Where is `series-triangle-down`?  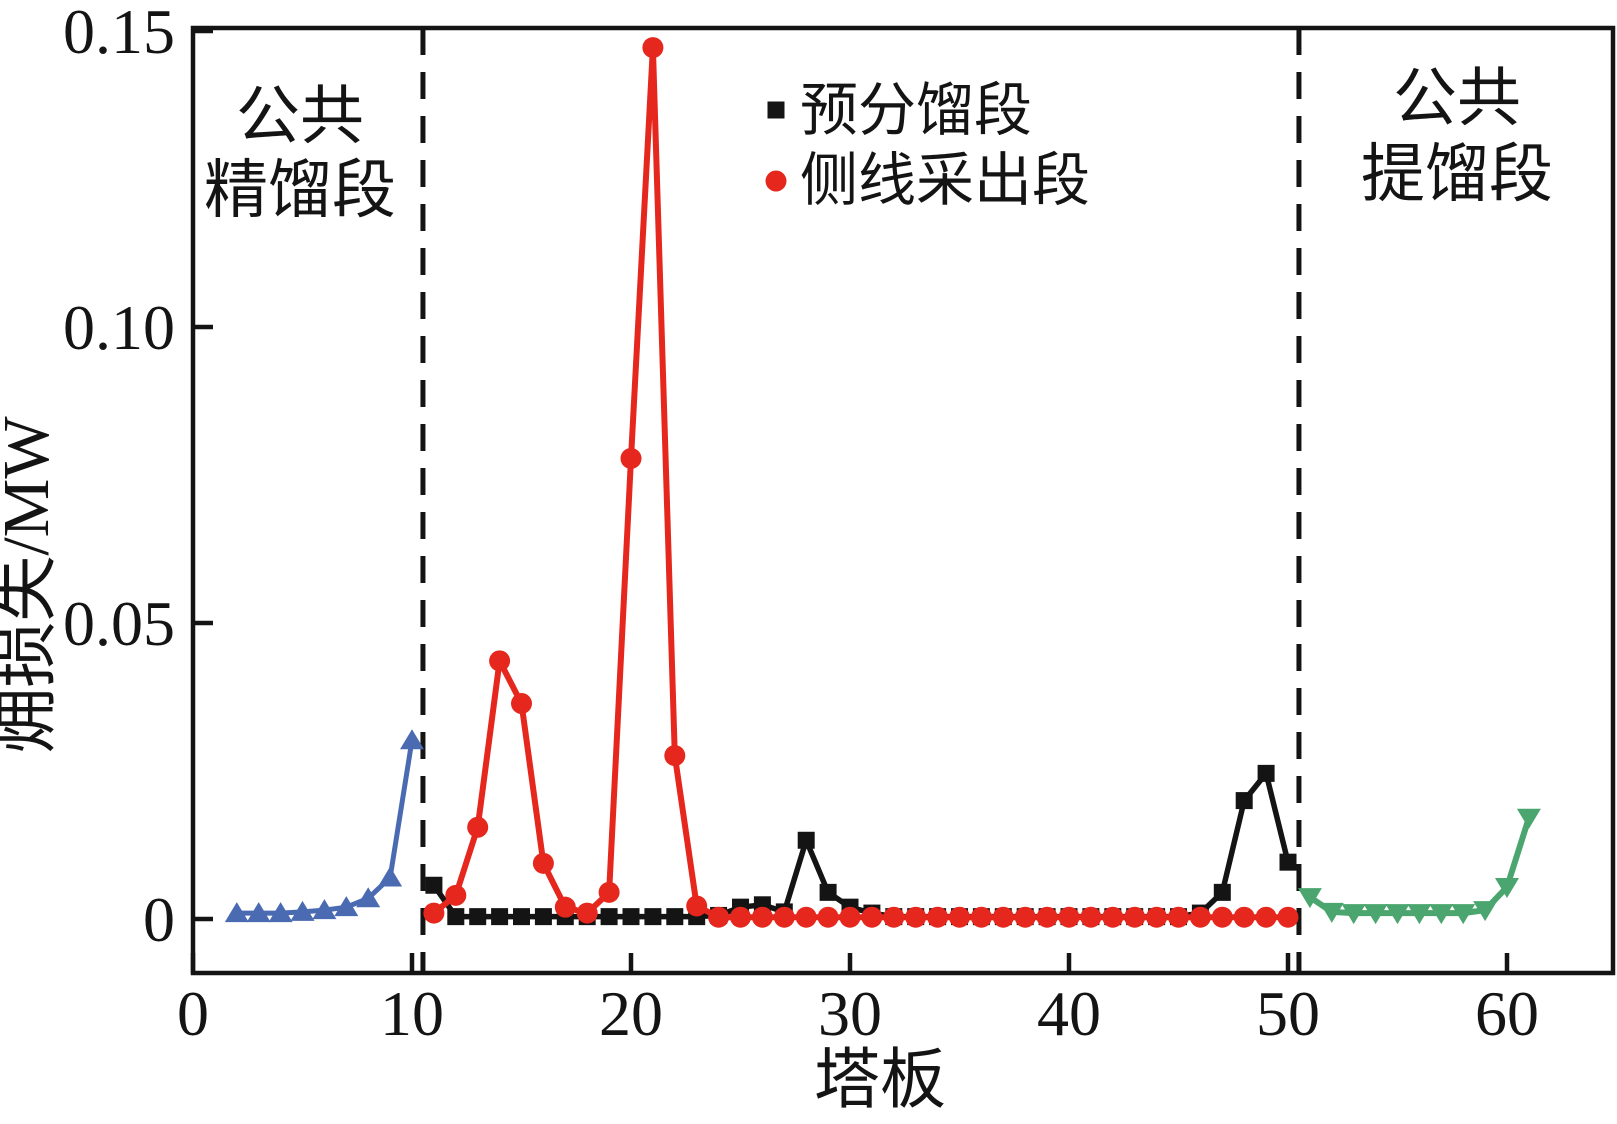 series-triangle-down is located at coordinates (1419, 866).